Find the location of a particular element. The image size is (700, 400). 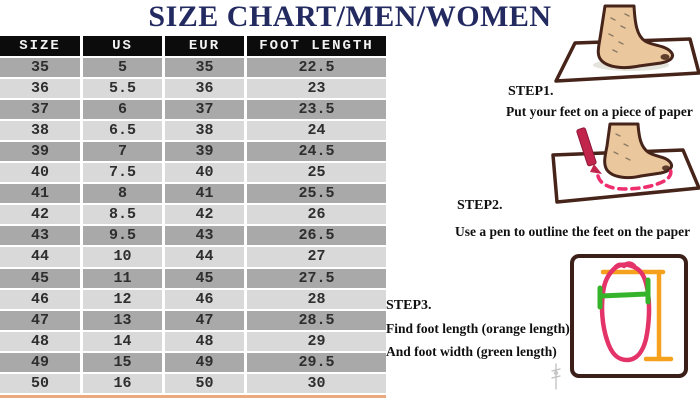

table-cell: 7 is located at coordinates (122, 151).